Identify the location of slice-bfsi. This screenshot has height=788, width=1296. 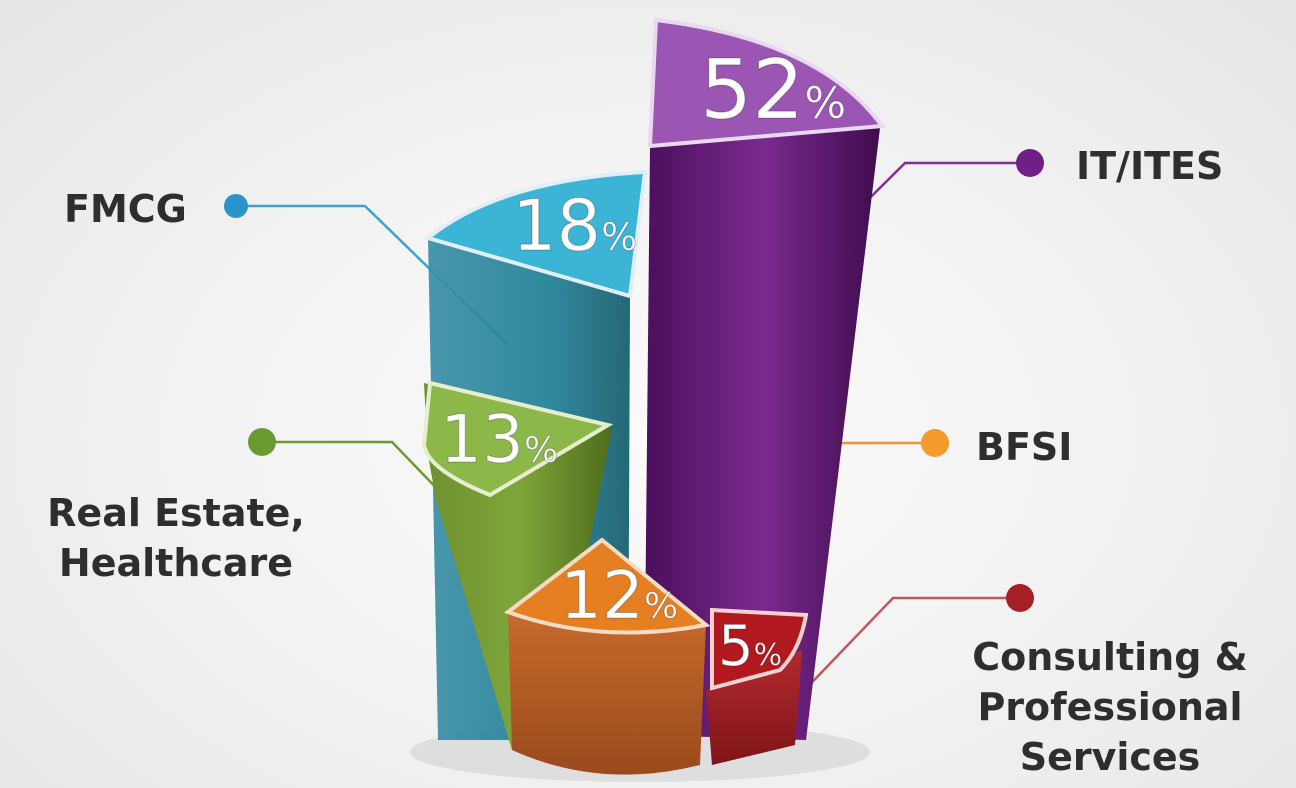
(607, 656).